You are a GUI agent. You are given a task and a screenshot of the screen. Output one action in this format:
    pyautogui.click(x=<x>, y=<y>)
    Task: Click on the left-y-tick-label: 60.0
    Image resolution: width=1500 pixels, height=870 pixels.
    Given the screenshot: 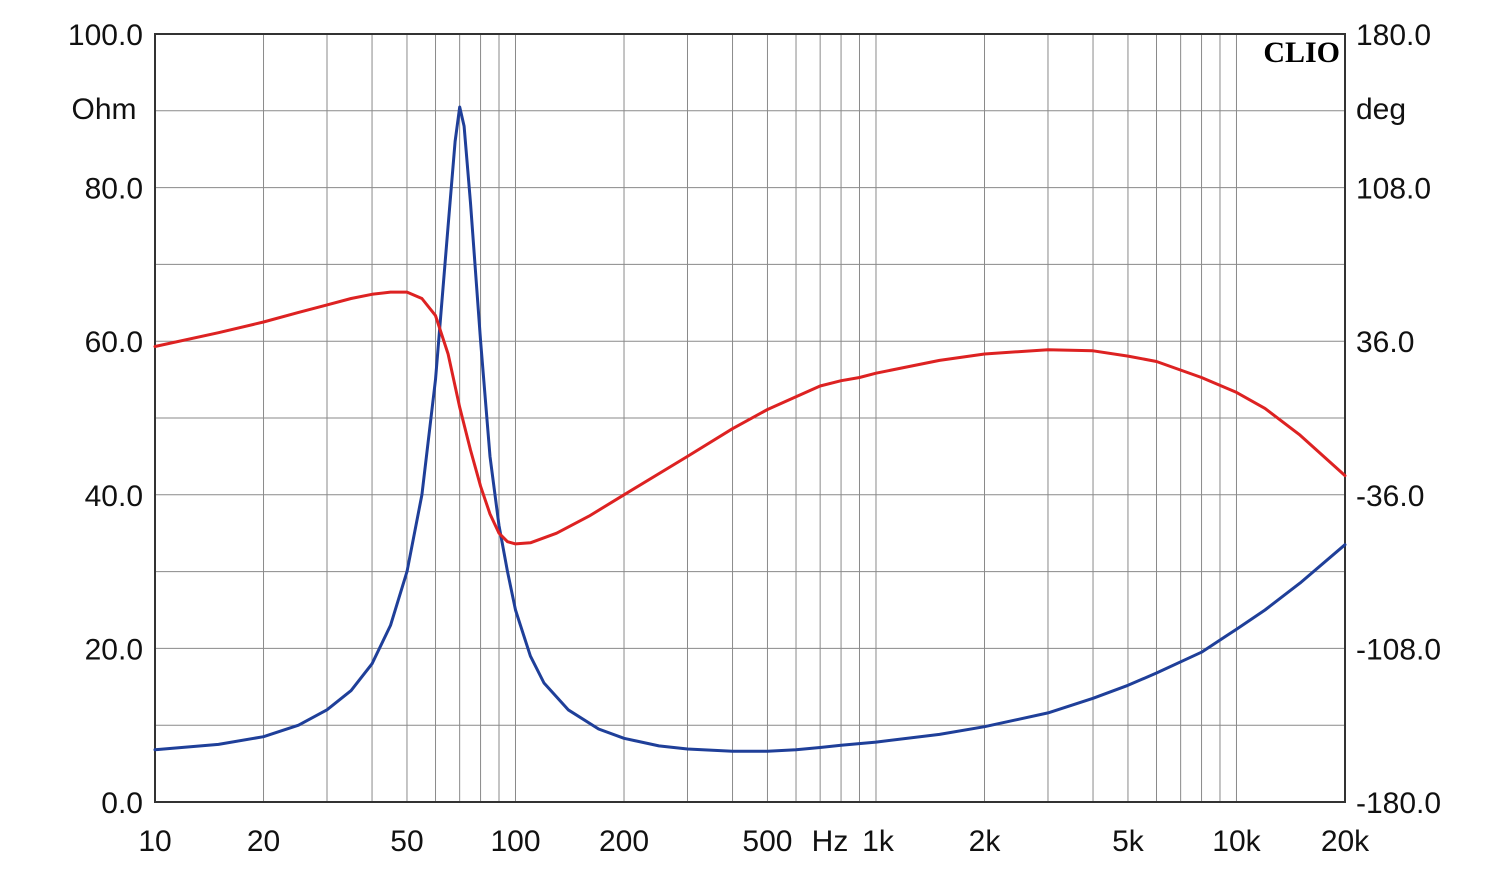 What is the action you would take?
    pyautogui.click(x=114, y=342)
    